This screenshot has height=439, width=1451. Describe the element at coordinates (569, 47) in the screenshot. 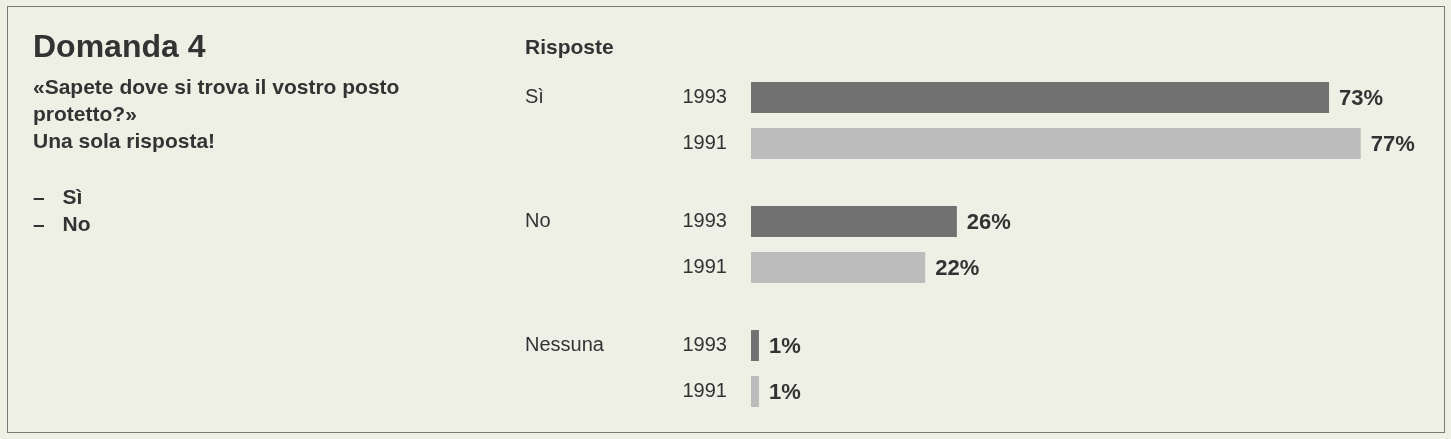

I see `y-axis-title: Risposte` at that location.